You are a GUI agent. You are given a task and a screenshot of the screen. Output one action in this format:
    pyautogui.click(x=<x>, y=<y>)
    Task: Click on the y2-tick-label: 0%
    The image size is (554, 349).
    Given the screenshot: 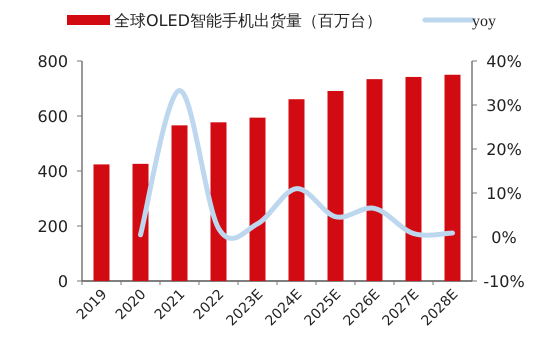 What is the action you would take?
    pyautogui.click(x=504, y=237)
    